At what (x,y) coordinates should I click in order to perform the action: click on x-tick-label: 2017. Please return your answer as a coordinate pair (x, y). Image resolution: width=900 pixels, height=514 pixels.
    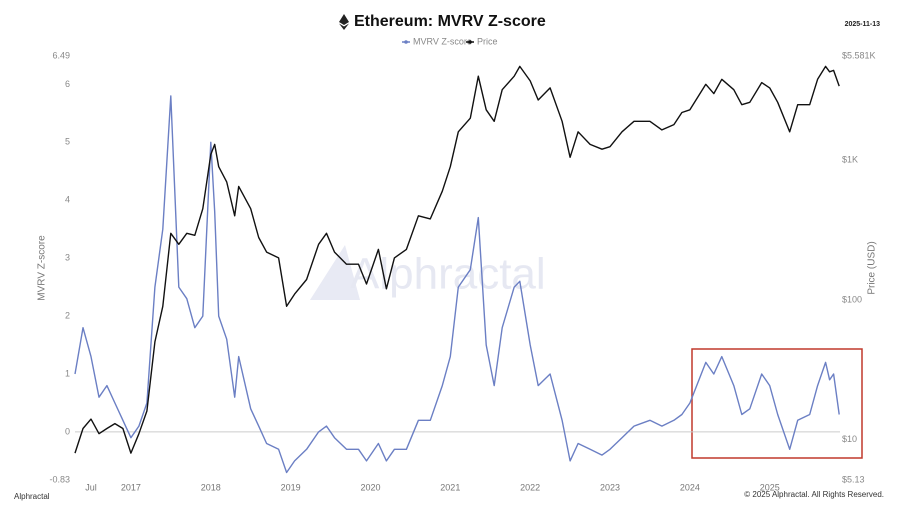
    Looking at the image, I should click on (131, 487).